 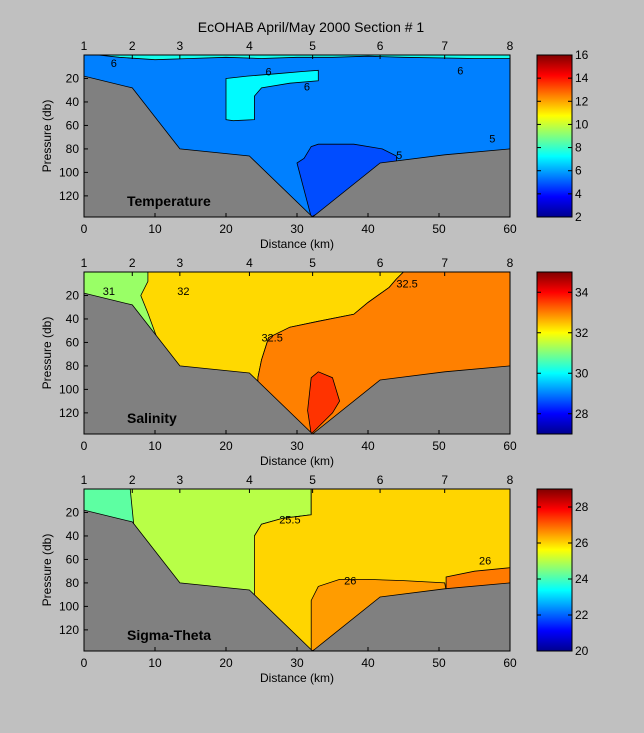 I want to click on colorbar-tick-label: 16, so click(x=582, y=55).